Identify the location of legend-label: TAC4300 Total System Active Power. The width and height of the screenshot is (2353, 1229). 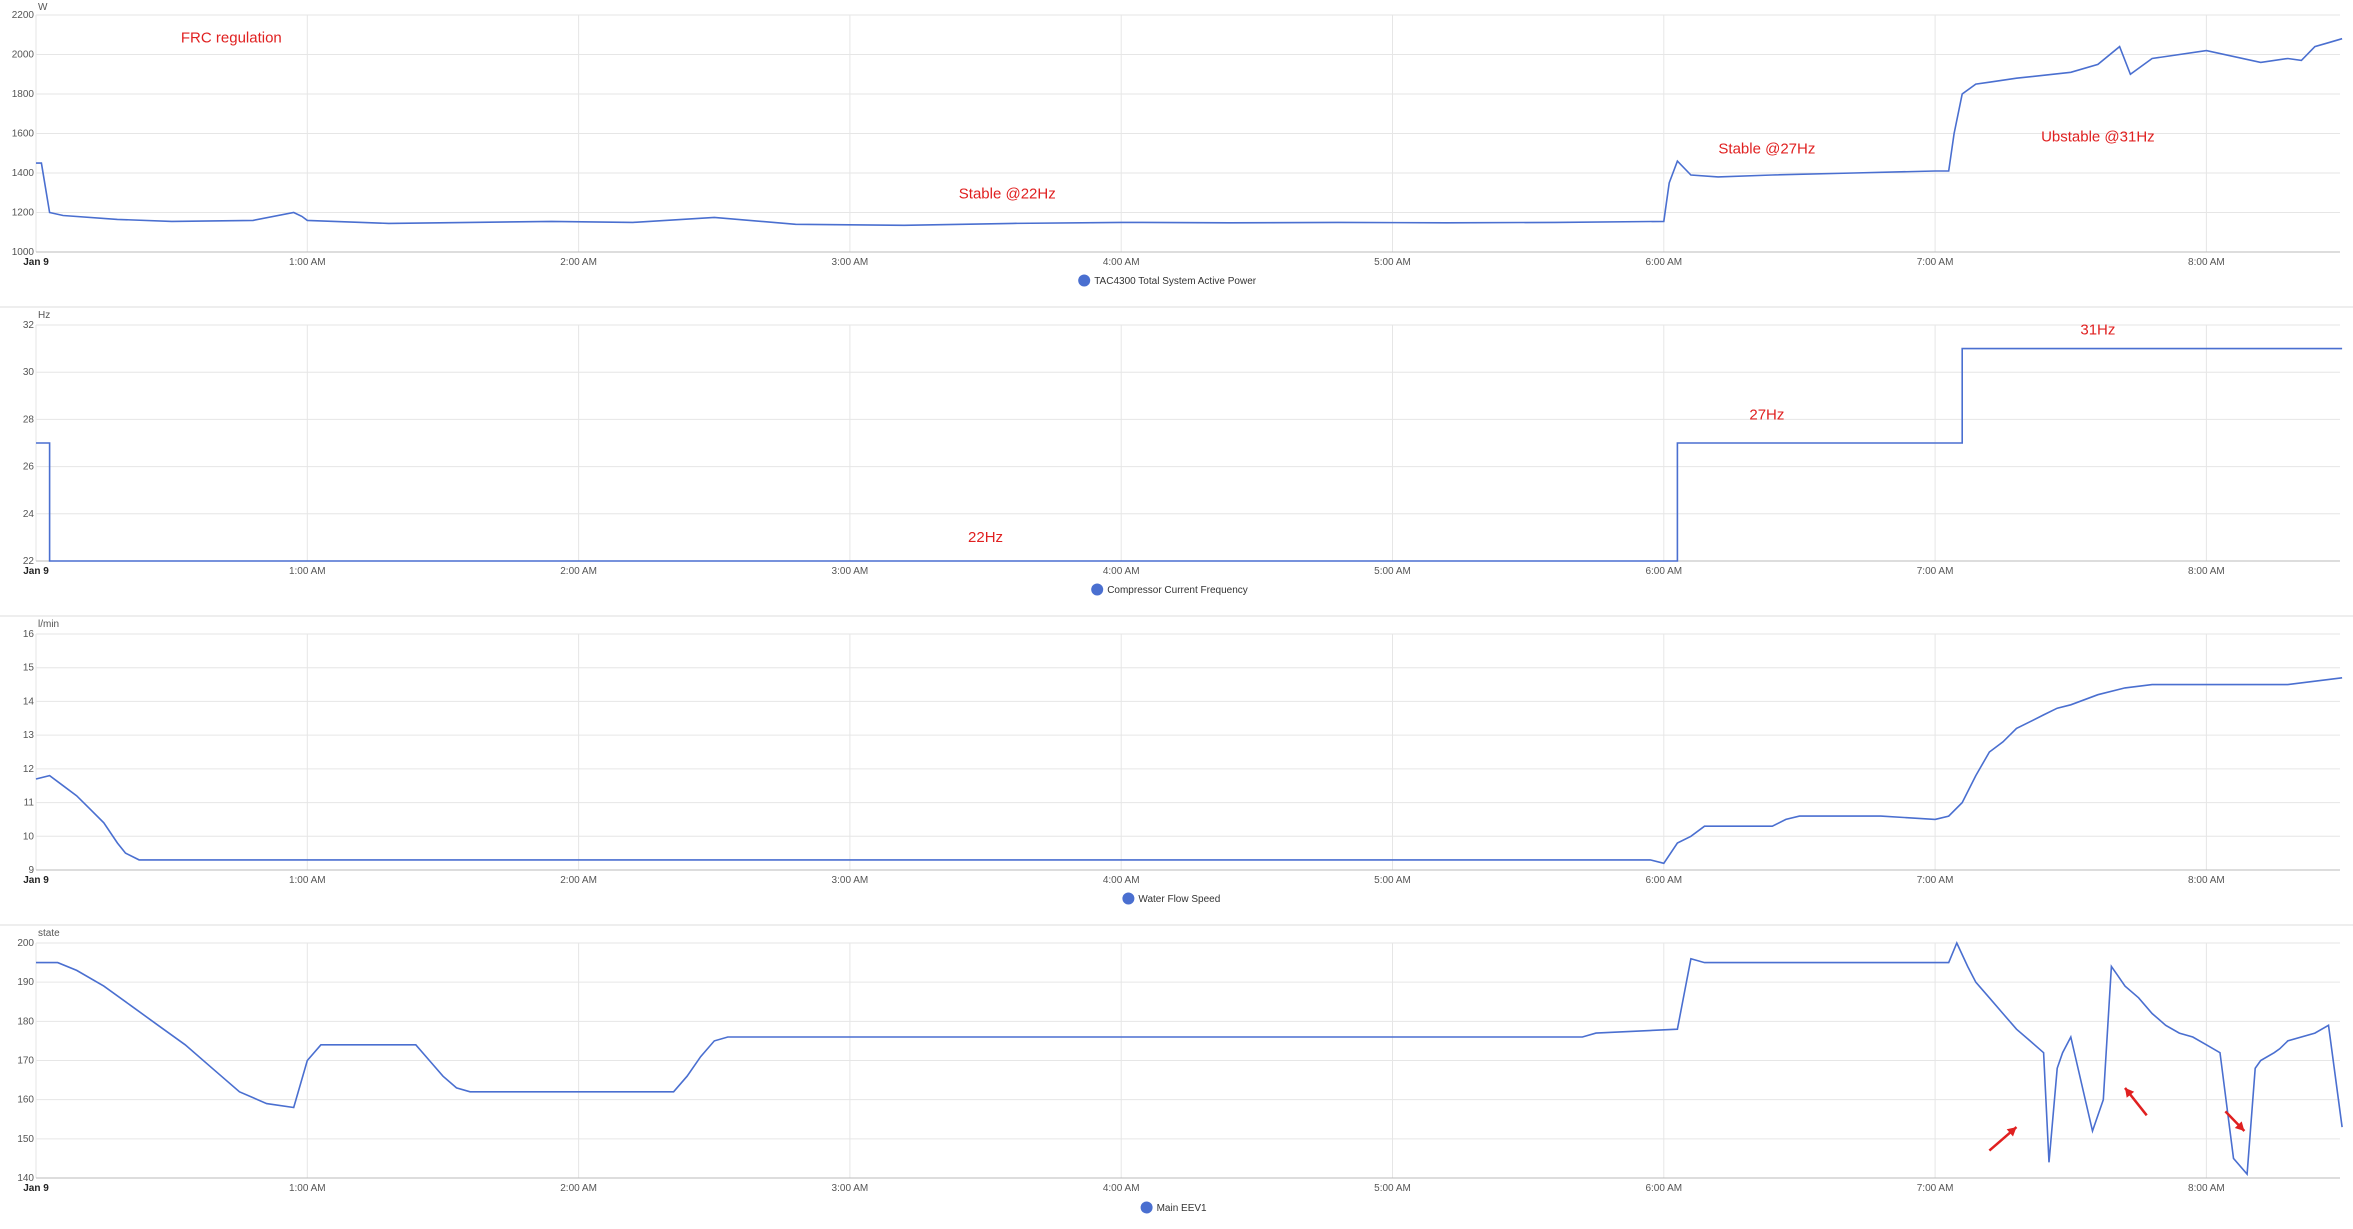
(1175, 281).